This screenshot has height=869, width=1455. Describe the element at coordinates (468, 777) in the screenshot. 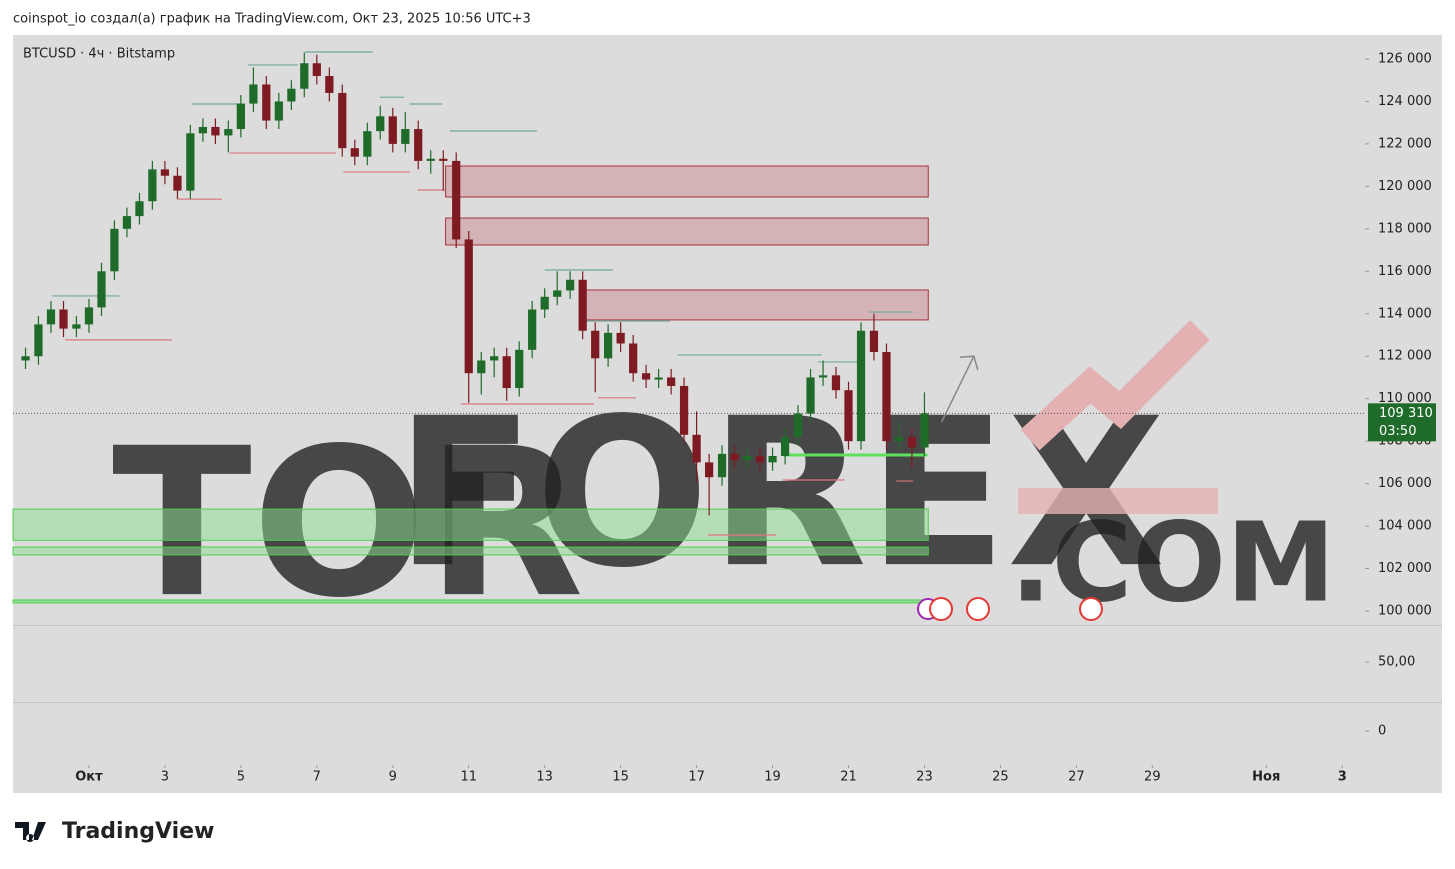

I see `x-tick-label: 11` at that location.